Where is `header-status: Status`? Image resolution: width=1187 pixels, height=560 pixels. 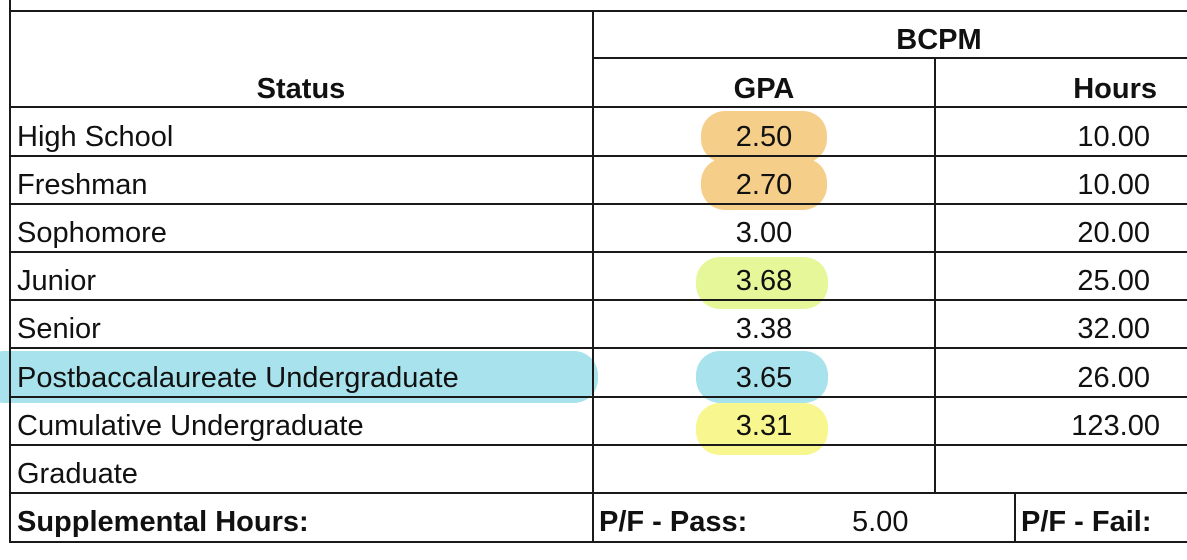
header-status: Status is located at coordinates (301, 89).